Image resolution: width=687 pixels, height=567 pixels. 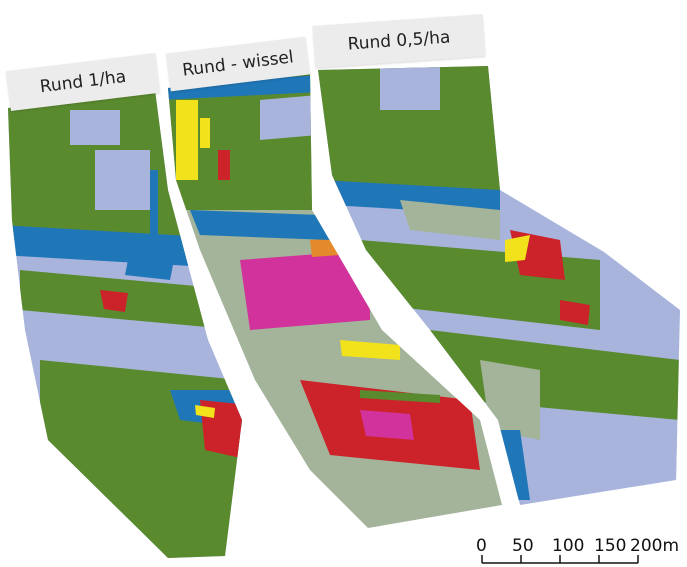 I want to click on scale-bar: 0 50 100 150 200m, so click(x=575, y=551).